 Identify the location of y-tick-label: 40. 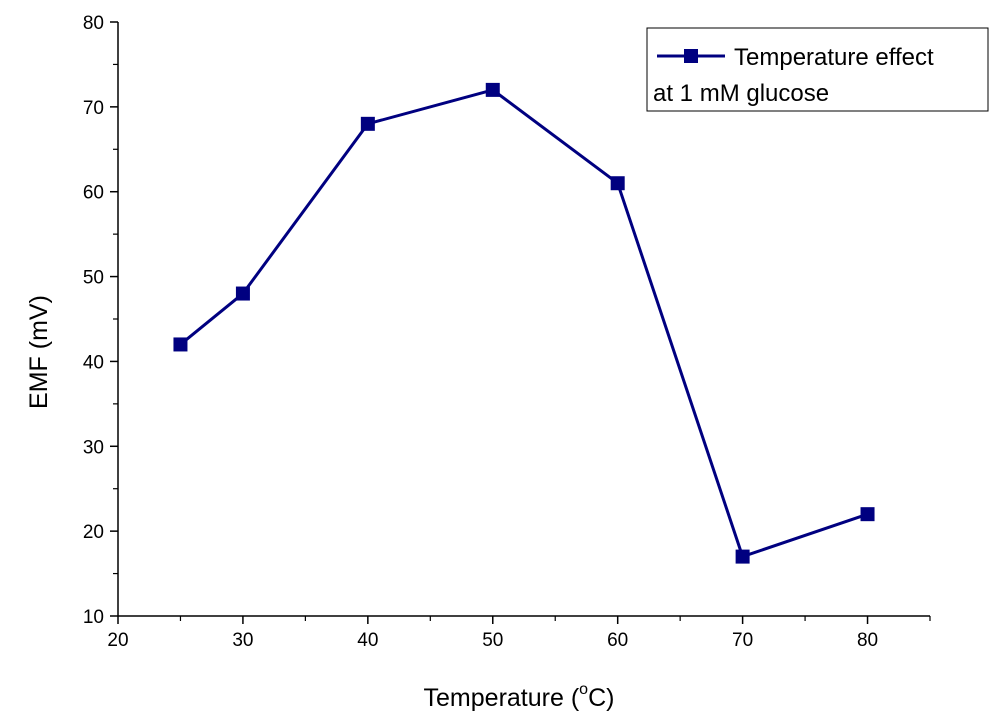
(93, 362).